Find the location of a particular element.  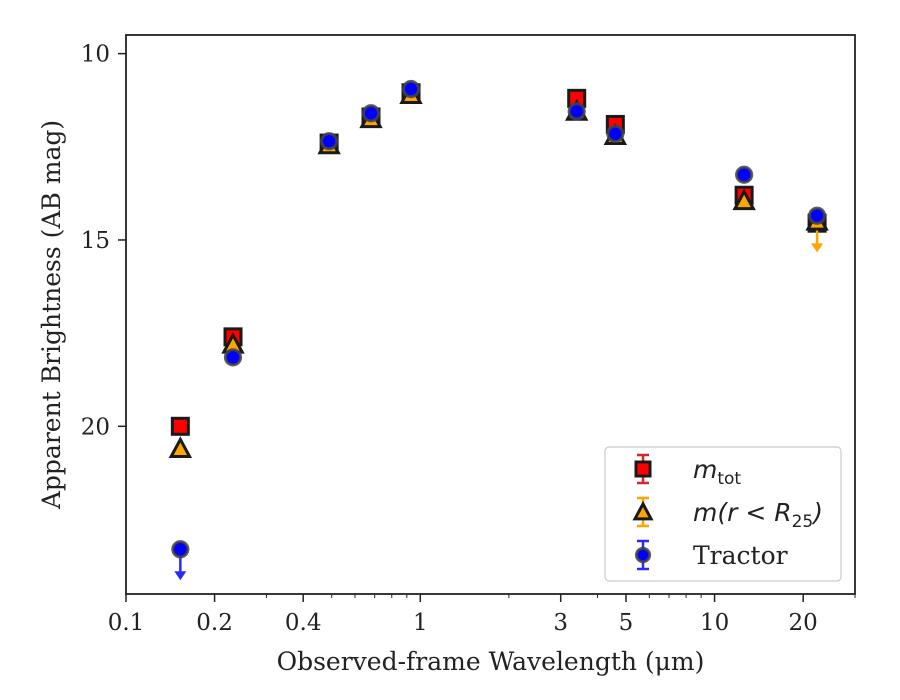

data-point-mtot is located at coordinates (180, 426).